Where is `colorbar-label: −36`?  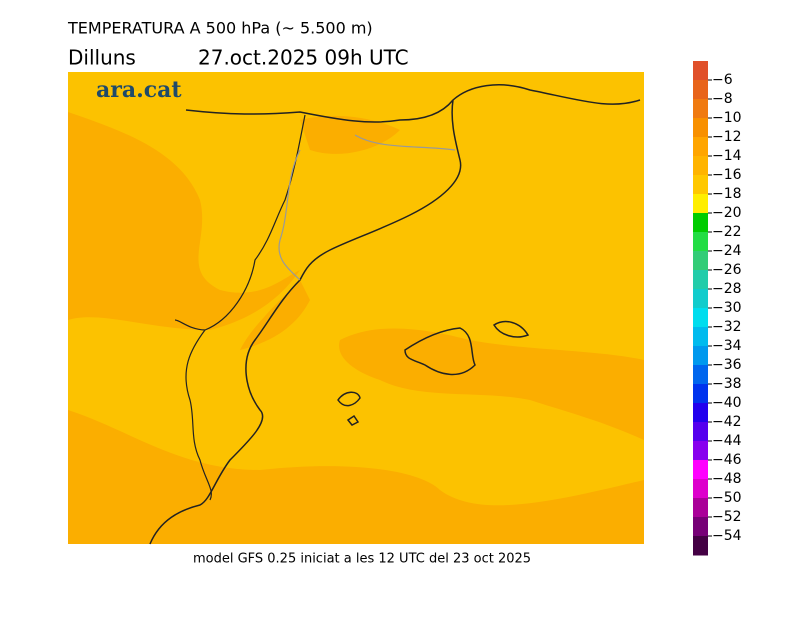
colorbar-label: −36 is located at coordinates (727, 365).